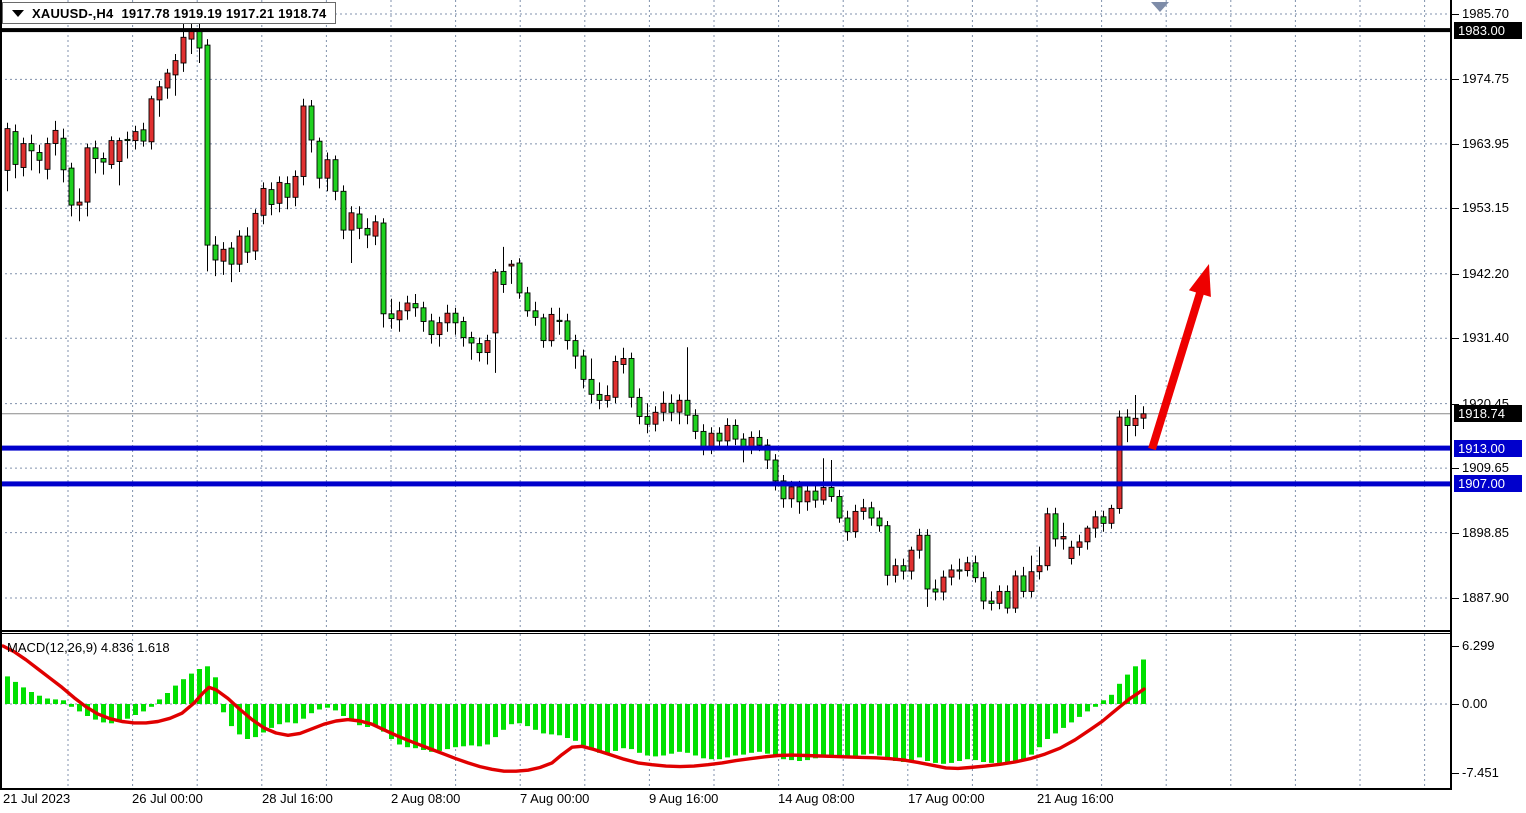  What do you see at coordinates (816, 798) in the screenshot?
I see `time-axis-label: 14 Aug 08:00` at bounding box center [816, 798].